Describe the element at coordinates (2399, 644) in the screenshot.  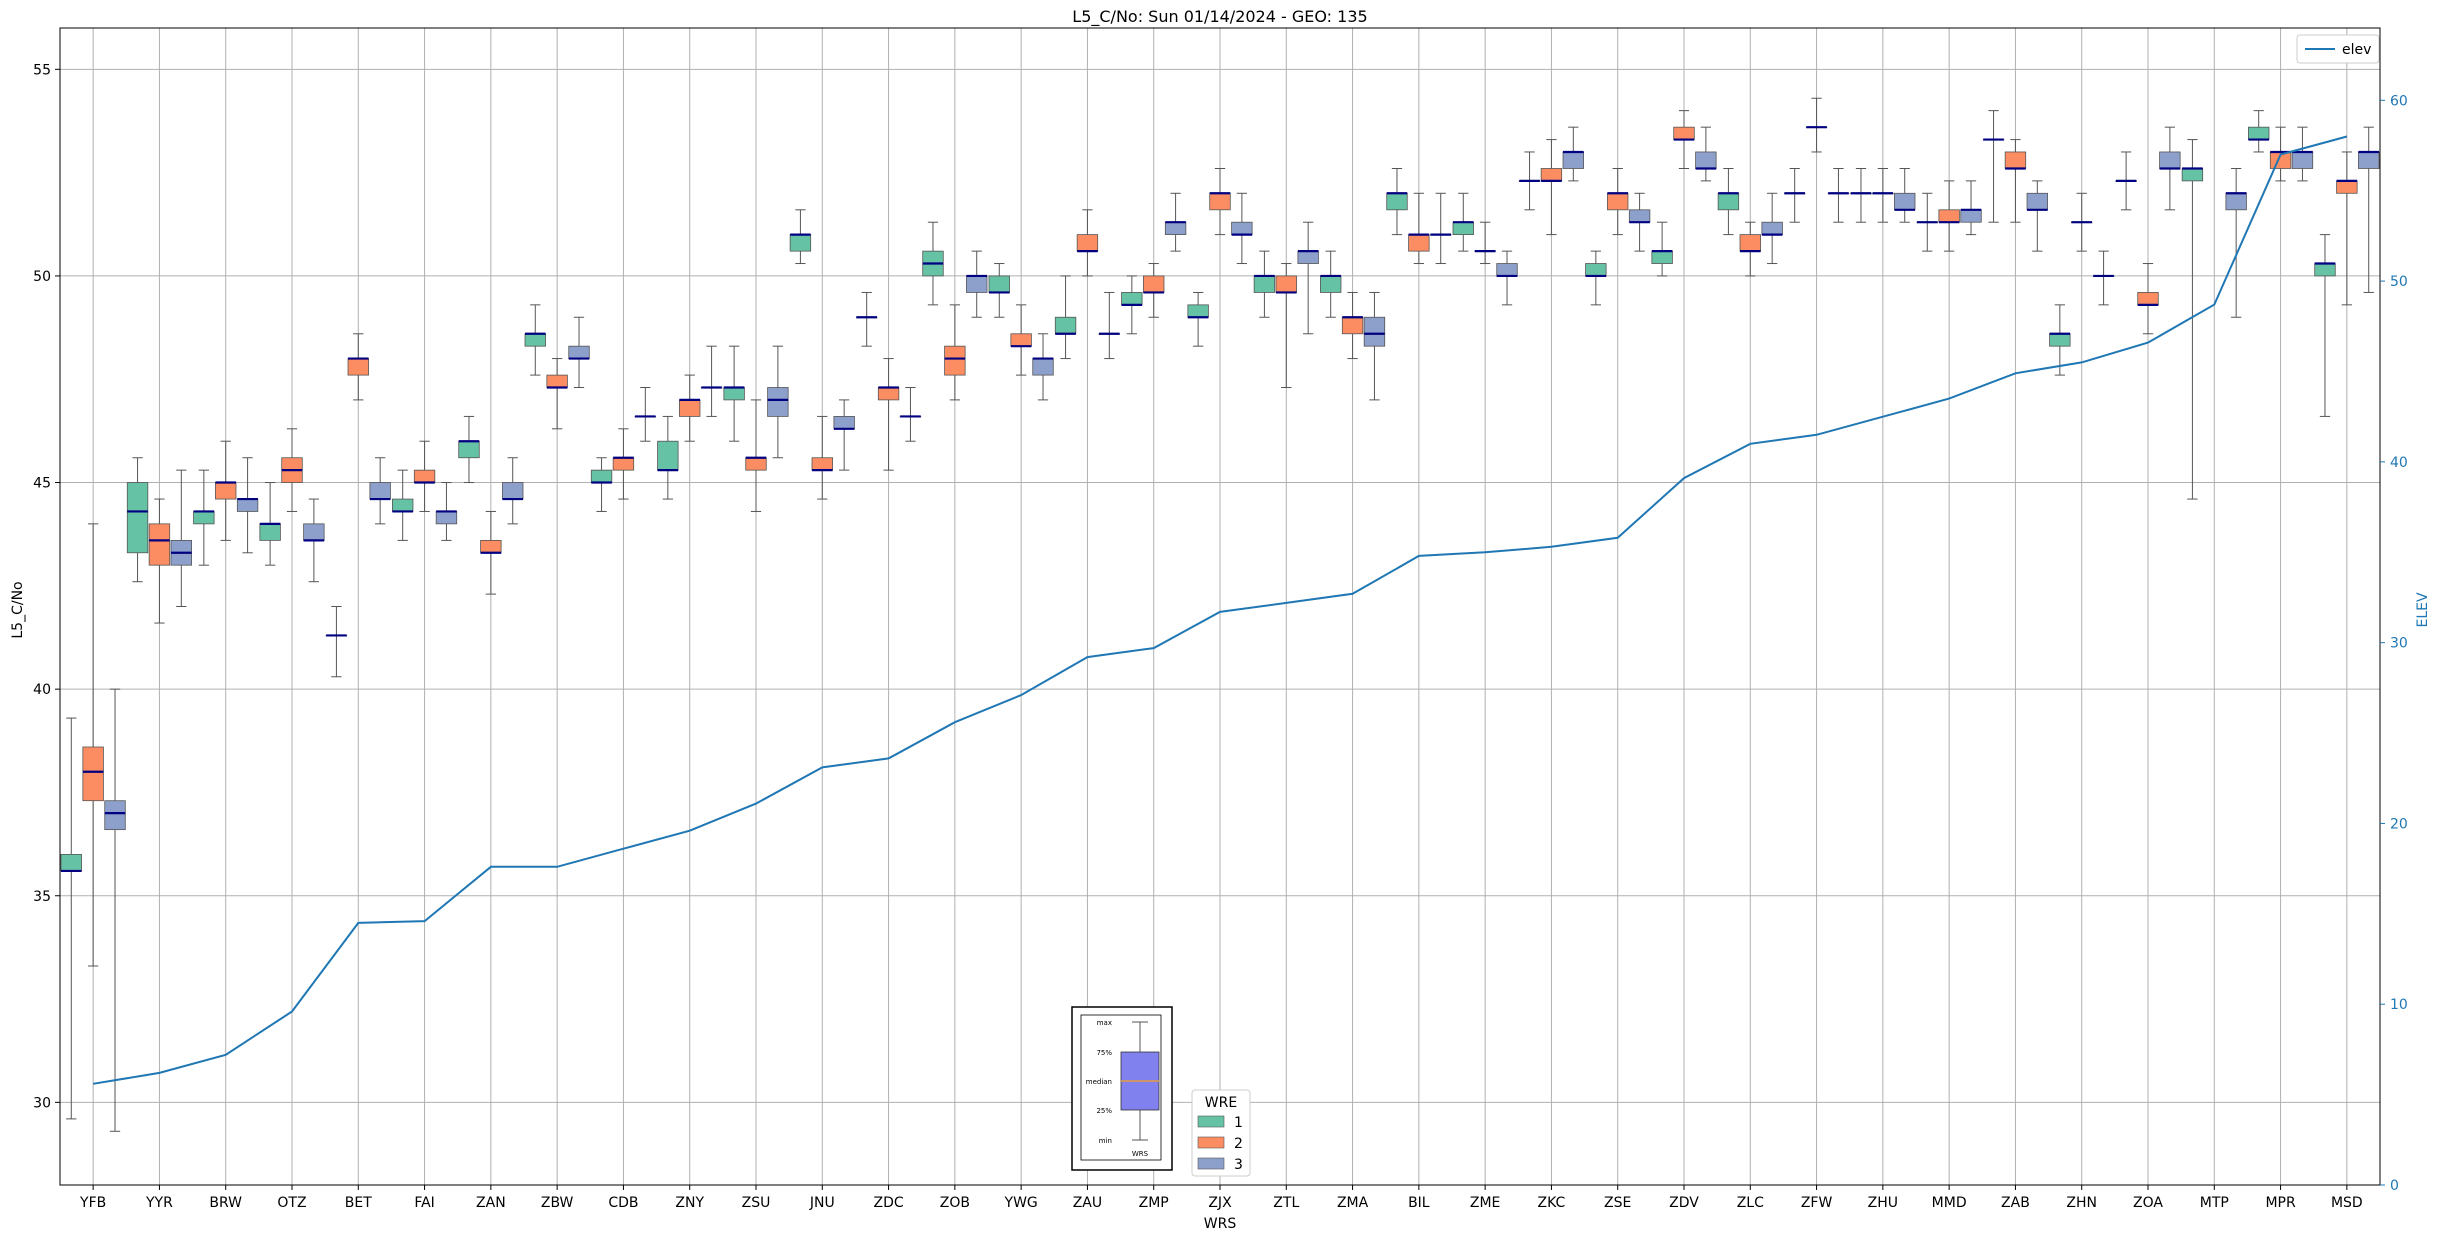
I see `y2-tick-label: 30` at that location.